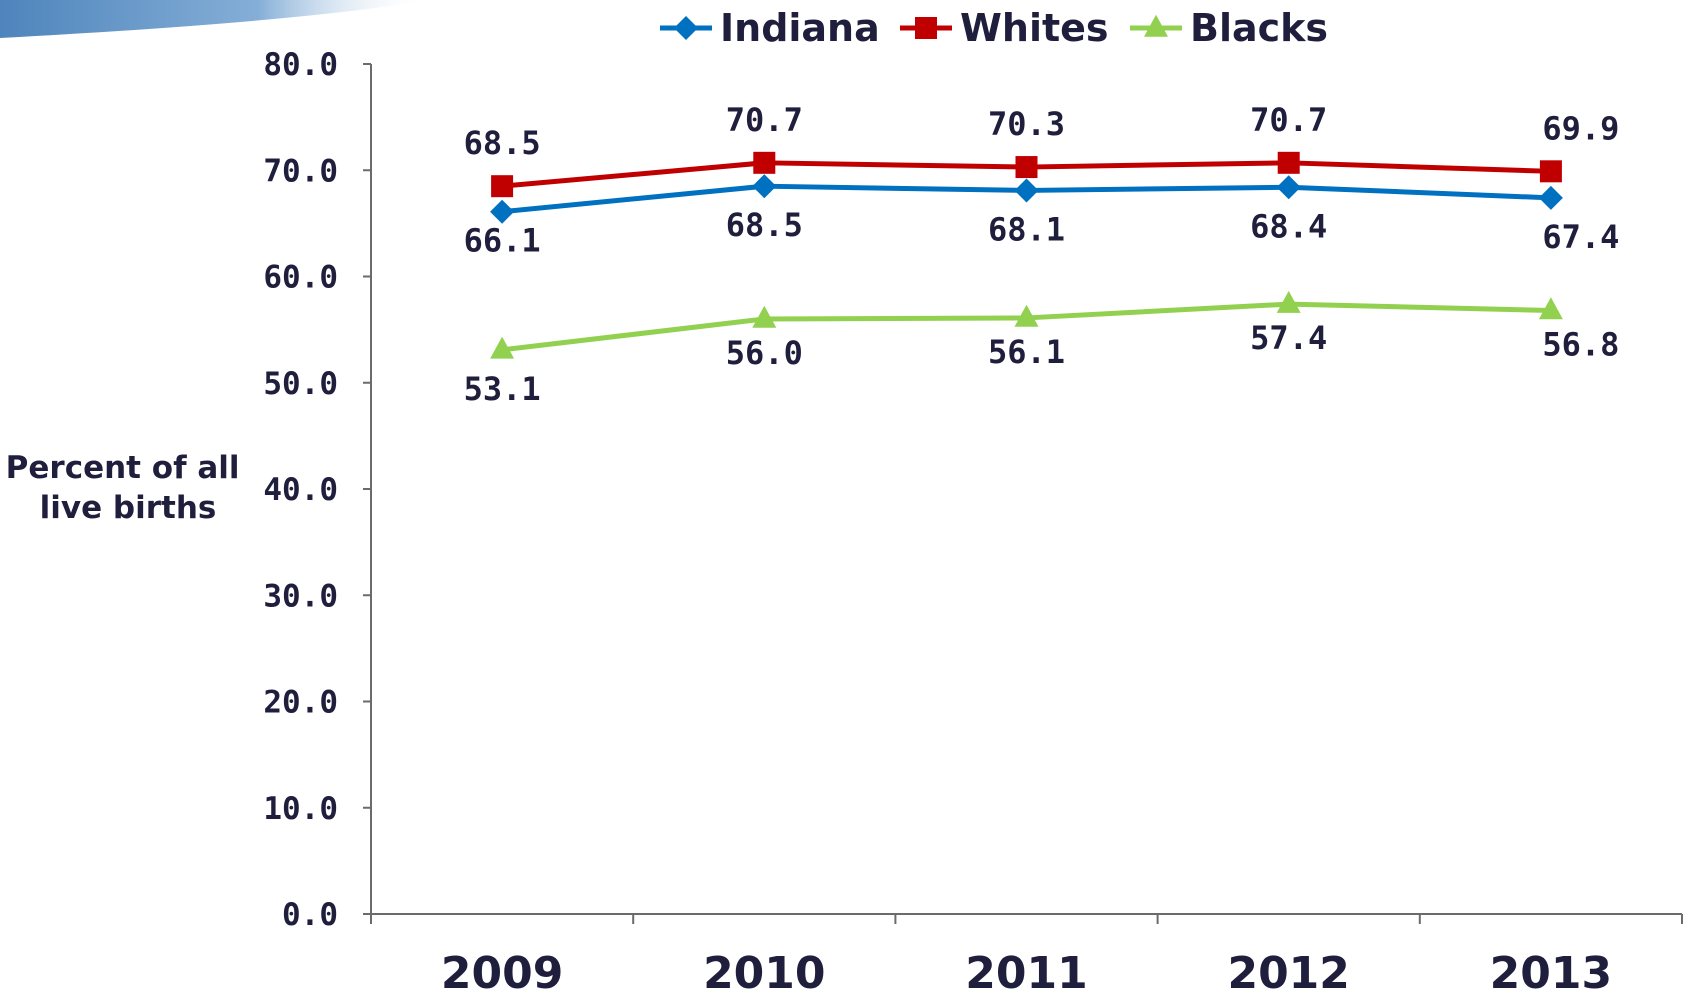  I want to click on data-label-blacks: 56.1, so click(1026, 352).